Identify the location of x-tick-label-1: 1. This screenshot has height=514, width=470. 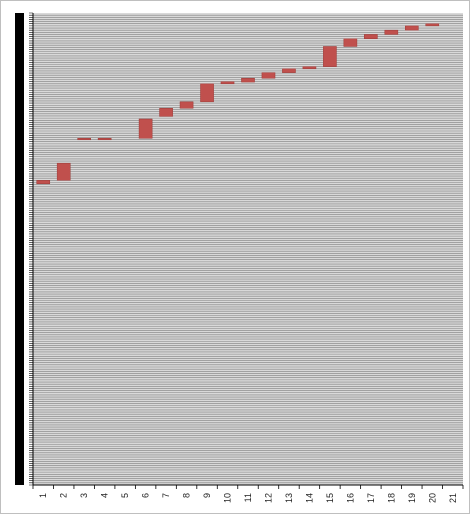
(43, 495).